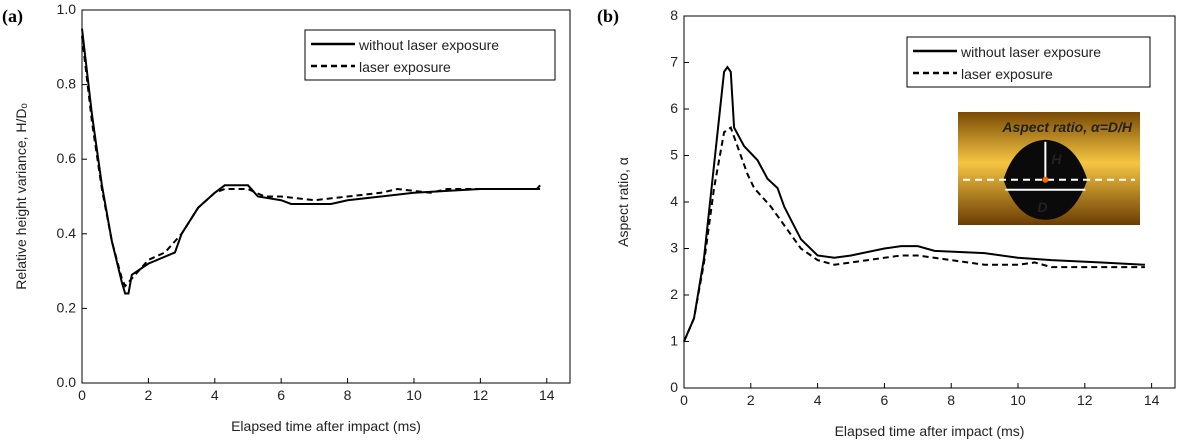 The width and height of the screenshot is (1188, 443). Describe the element at coordinates (674, 62) in the screenshot. I see `y-tick-label: 7` at that location.